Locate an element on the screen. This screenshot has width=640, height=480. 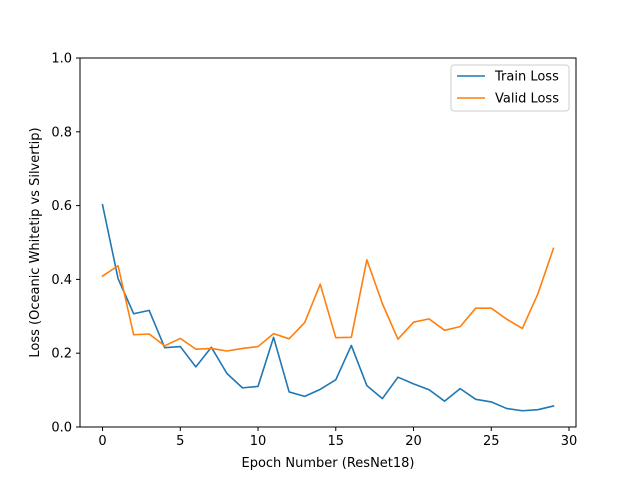
x-tick-label: 5 is located at coordinates (180, 441).